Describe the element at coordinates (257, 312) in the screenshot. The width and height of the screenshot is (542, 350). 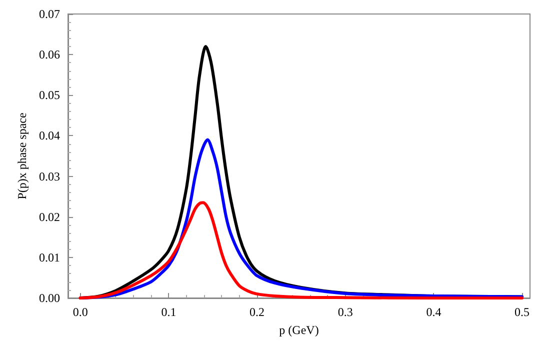
I see `x-tick-label: 0.2` at that location.